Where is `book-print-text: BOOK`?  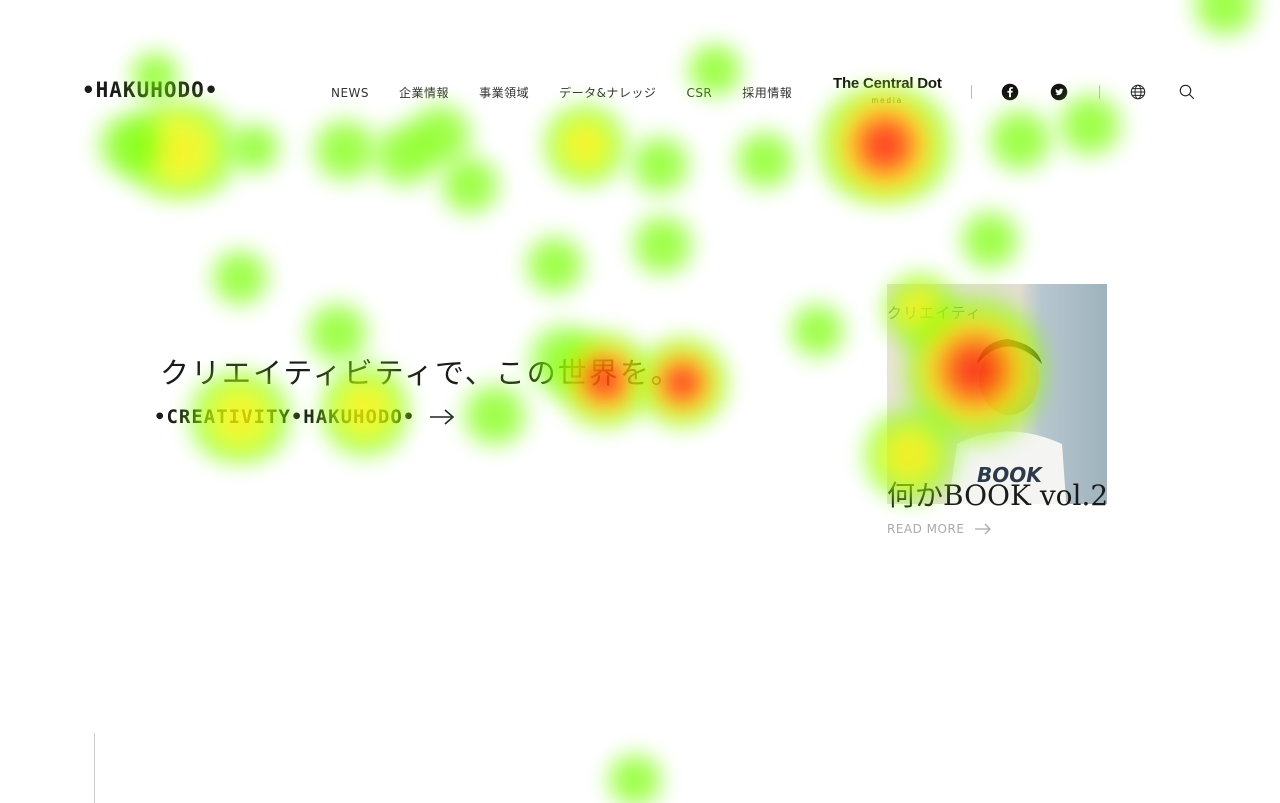
book-print-text: BOOK is located at coordinates (1010, 475).